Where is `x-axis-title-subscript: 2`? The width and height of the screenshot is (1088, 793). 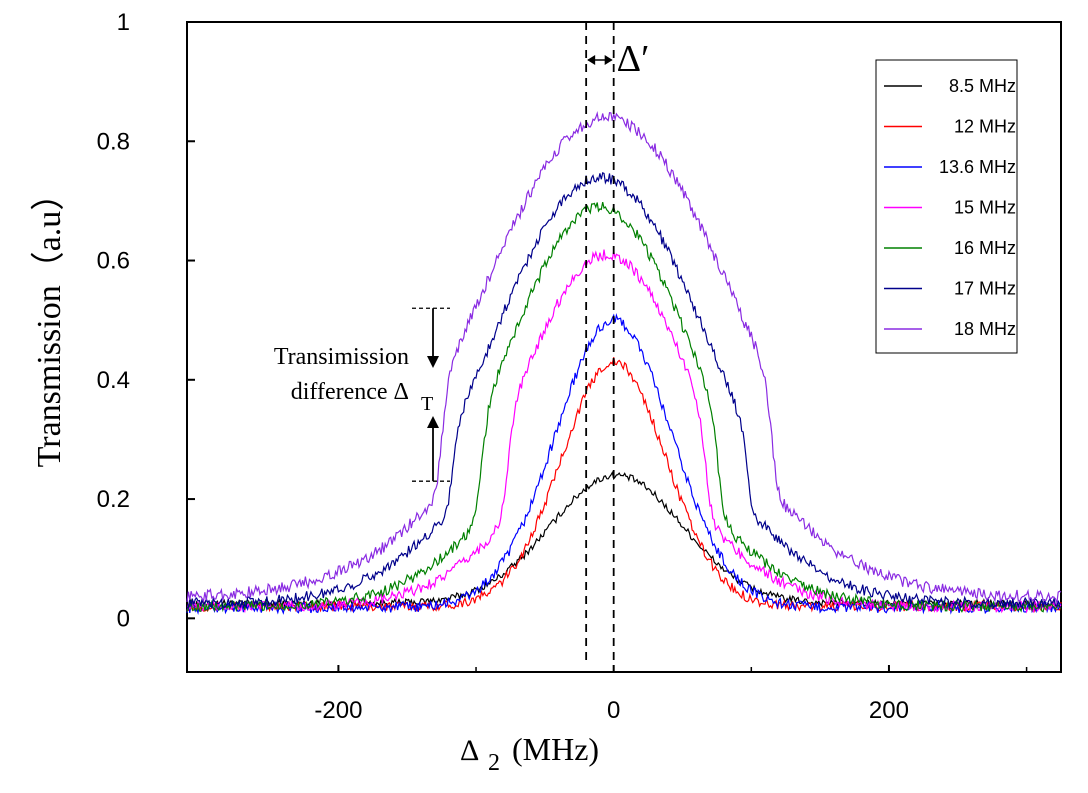 x-axis-title-subscript: 2 is located at coordinates (494, 763).